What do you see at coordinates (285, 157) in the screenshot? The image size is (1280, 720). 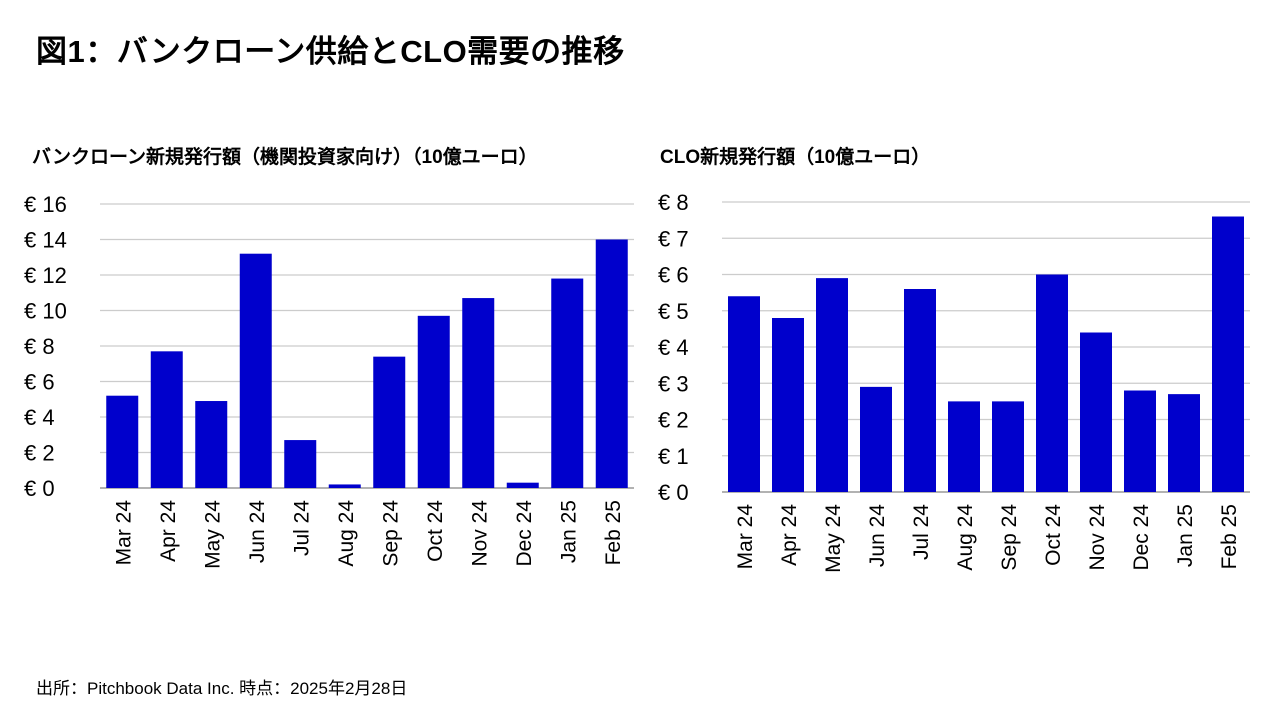 I see `loan-chart-title: バンクローン新規発行額（機関投資家向け）（10億ユーロ）` at bounding box center [285, 157].